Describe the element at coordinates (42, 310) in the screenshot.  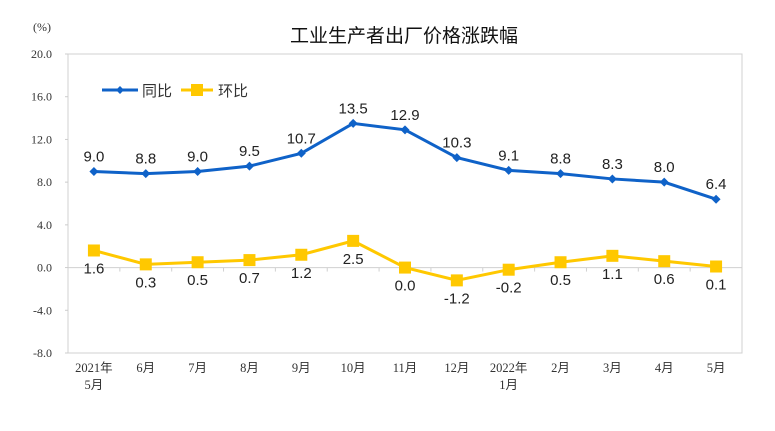
I see `y-tick-label: -4.0` at that location.